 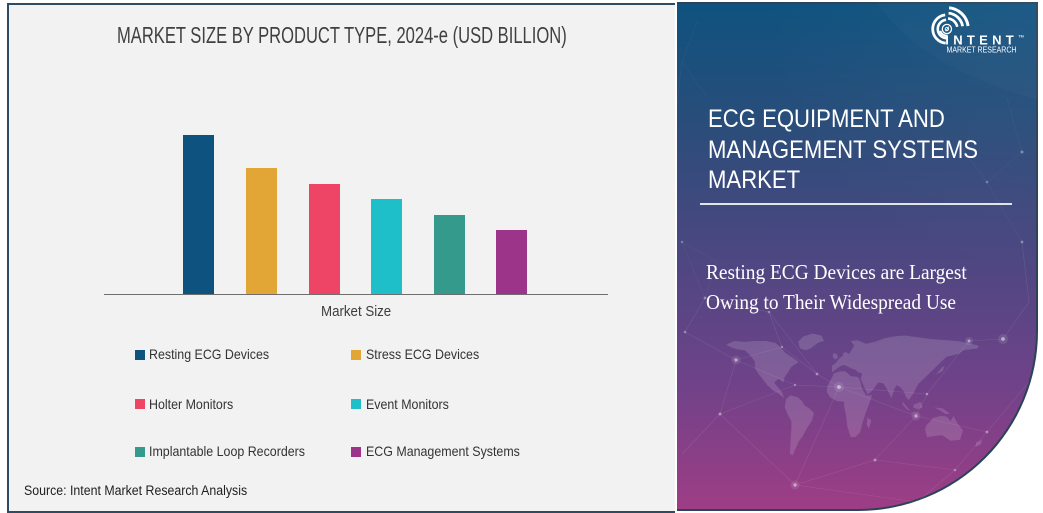 What do you see at coordinates (1021, 38) in the screenshot?
I see `svg-text: ™` at bounding box center [1021, 38].